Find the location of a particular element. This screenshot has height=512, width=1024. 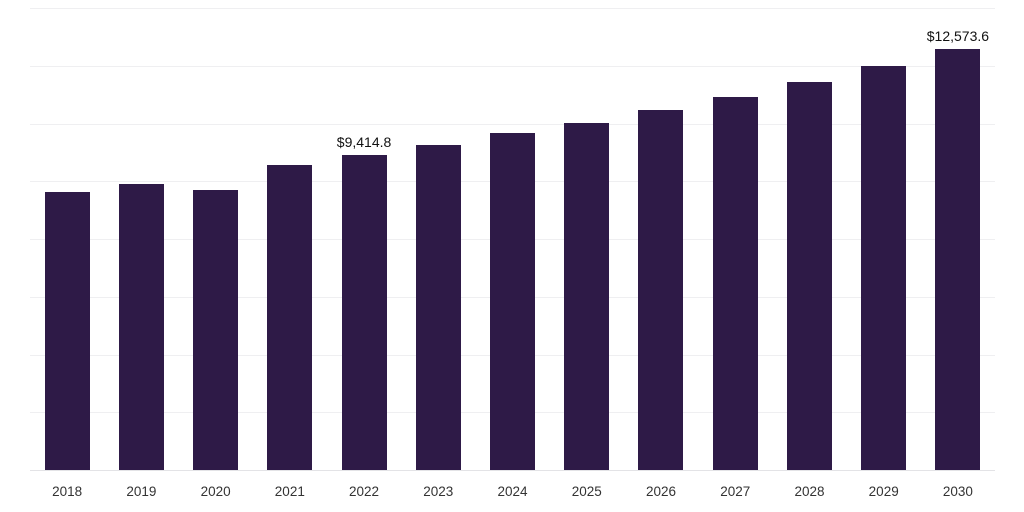

bar-slot-2022: $9,414.8 is located at coordinates (364, 239).